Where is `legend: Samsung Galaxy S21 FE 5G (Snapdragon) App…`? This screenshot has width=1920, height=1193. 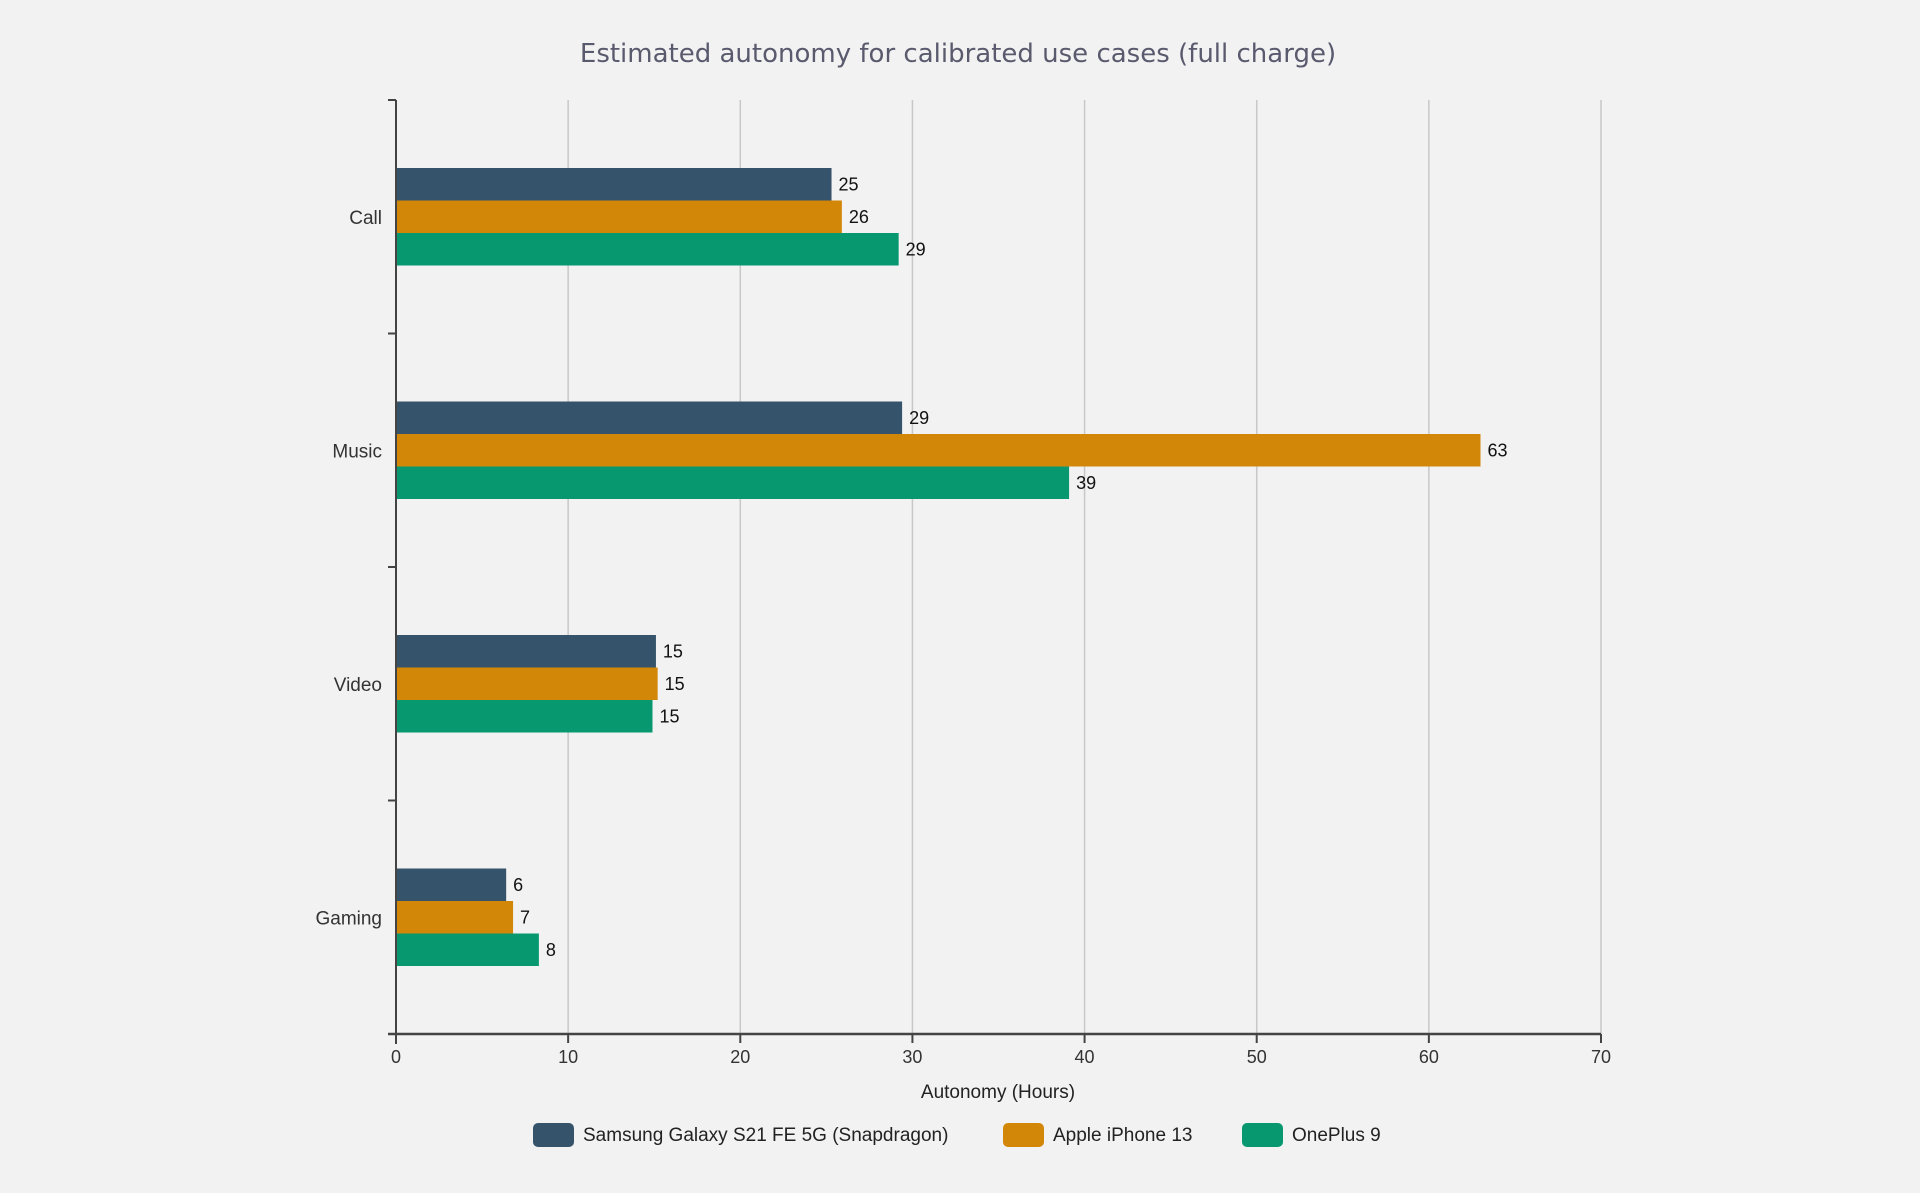 legend: Samsung Galaxy S21 FE 5G (Snapdragon) App… is located at coordinates (957, 1135).